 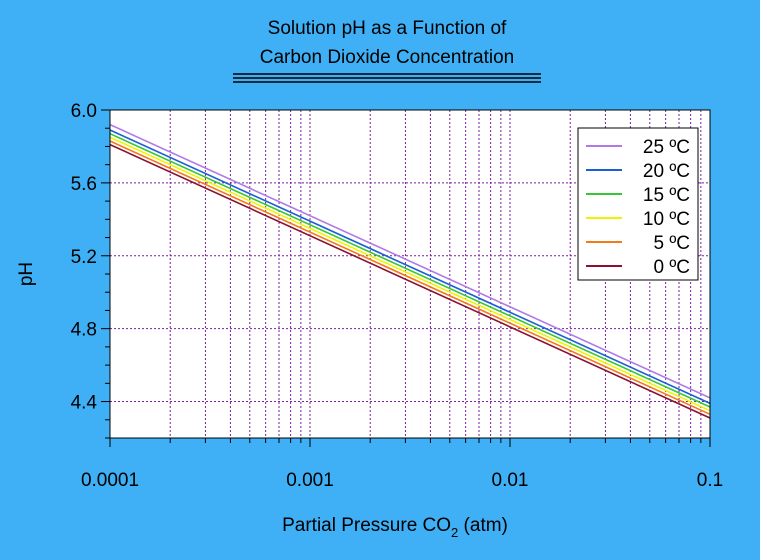 What do you see at coordinates (84, 111) in the screenshot?
I see `y-tick-label: 6.0` at bounding box center [84, 111].